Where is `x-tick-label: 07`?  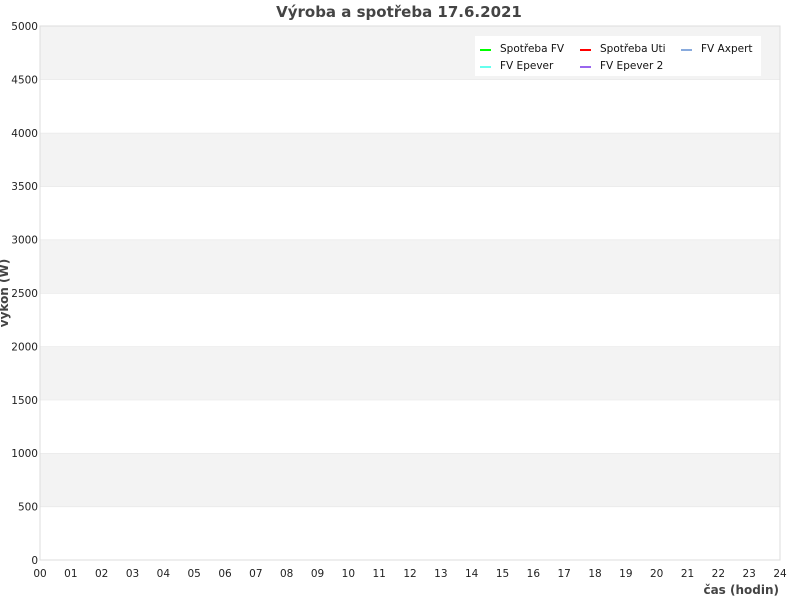 x-tick-label: 07 is located at coordinates (255, 574).